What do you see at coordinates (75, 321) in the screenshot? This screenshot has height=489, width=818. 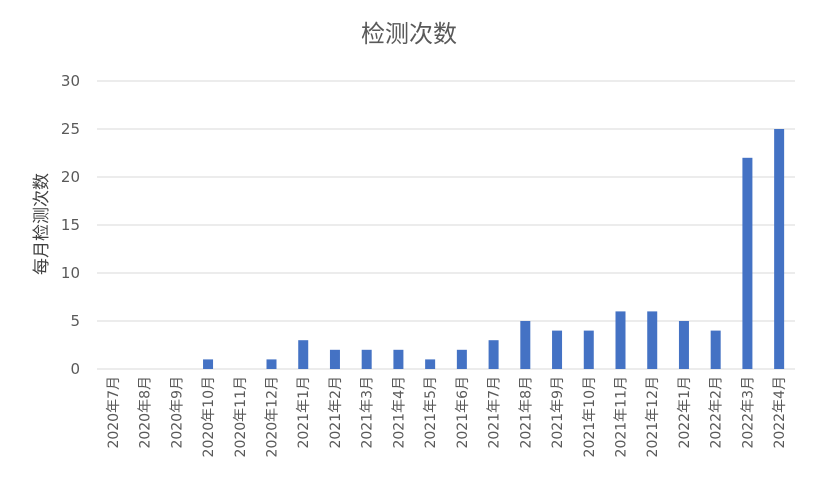 I see `y-tick-label: 5` at bounding box center [75, 321].